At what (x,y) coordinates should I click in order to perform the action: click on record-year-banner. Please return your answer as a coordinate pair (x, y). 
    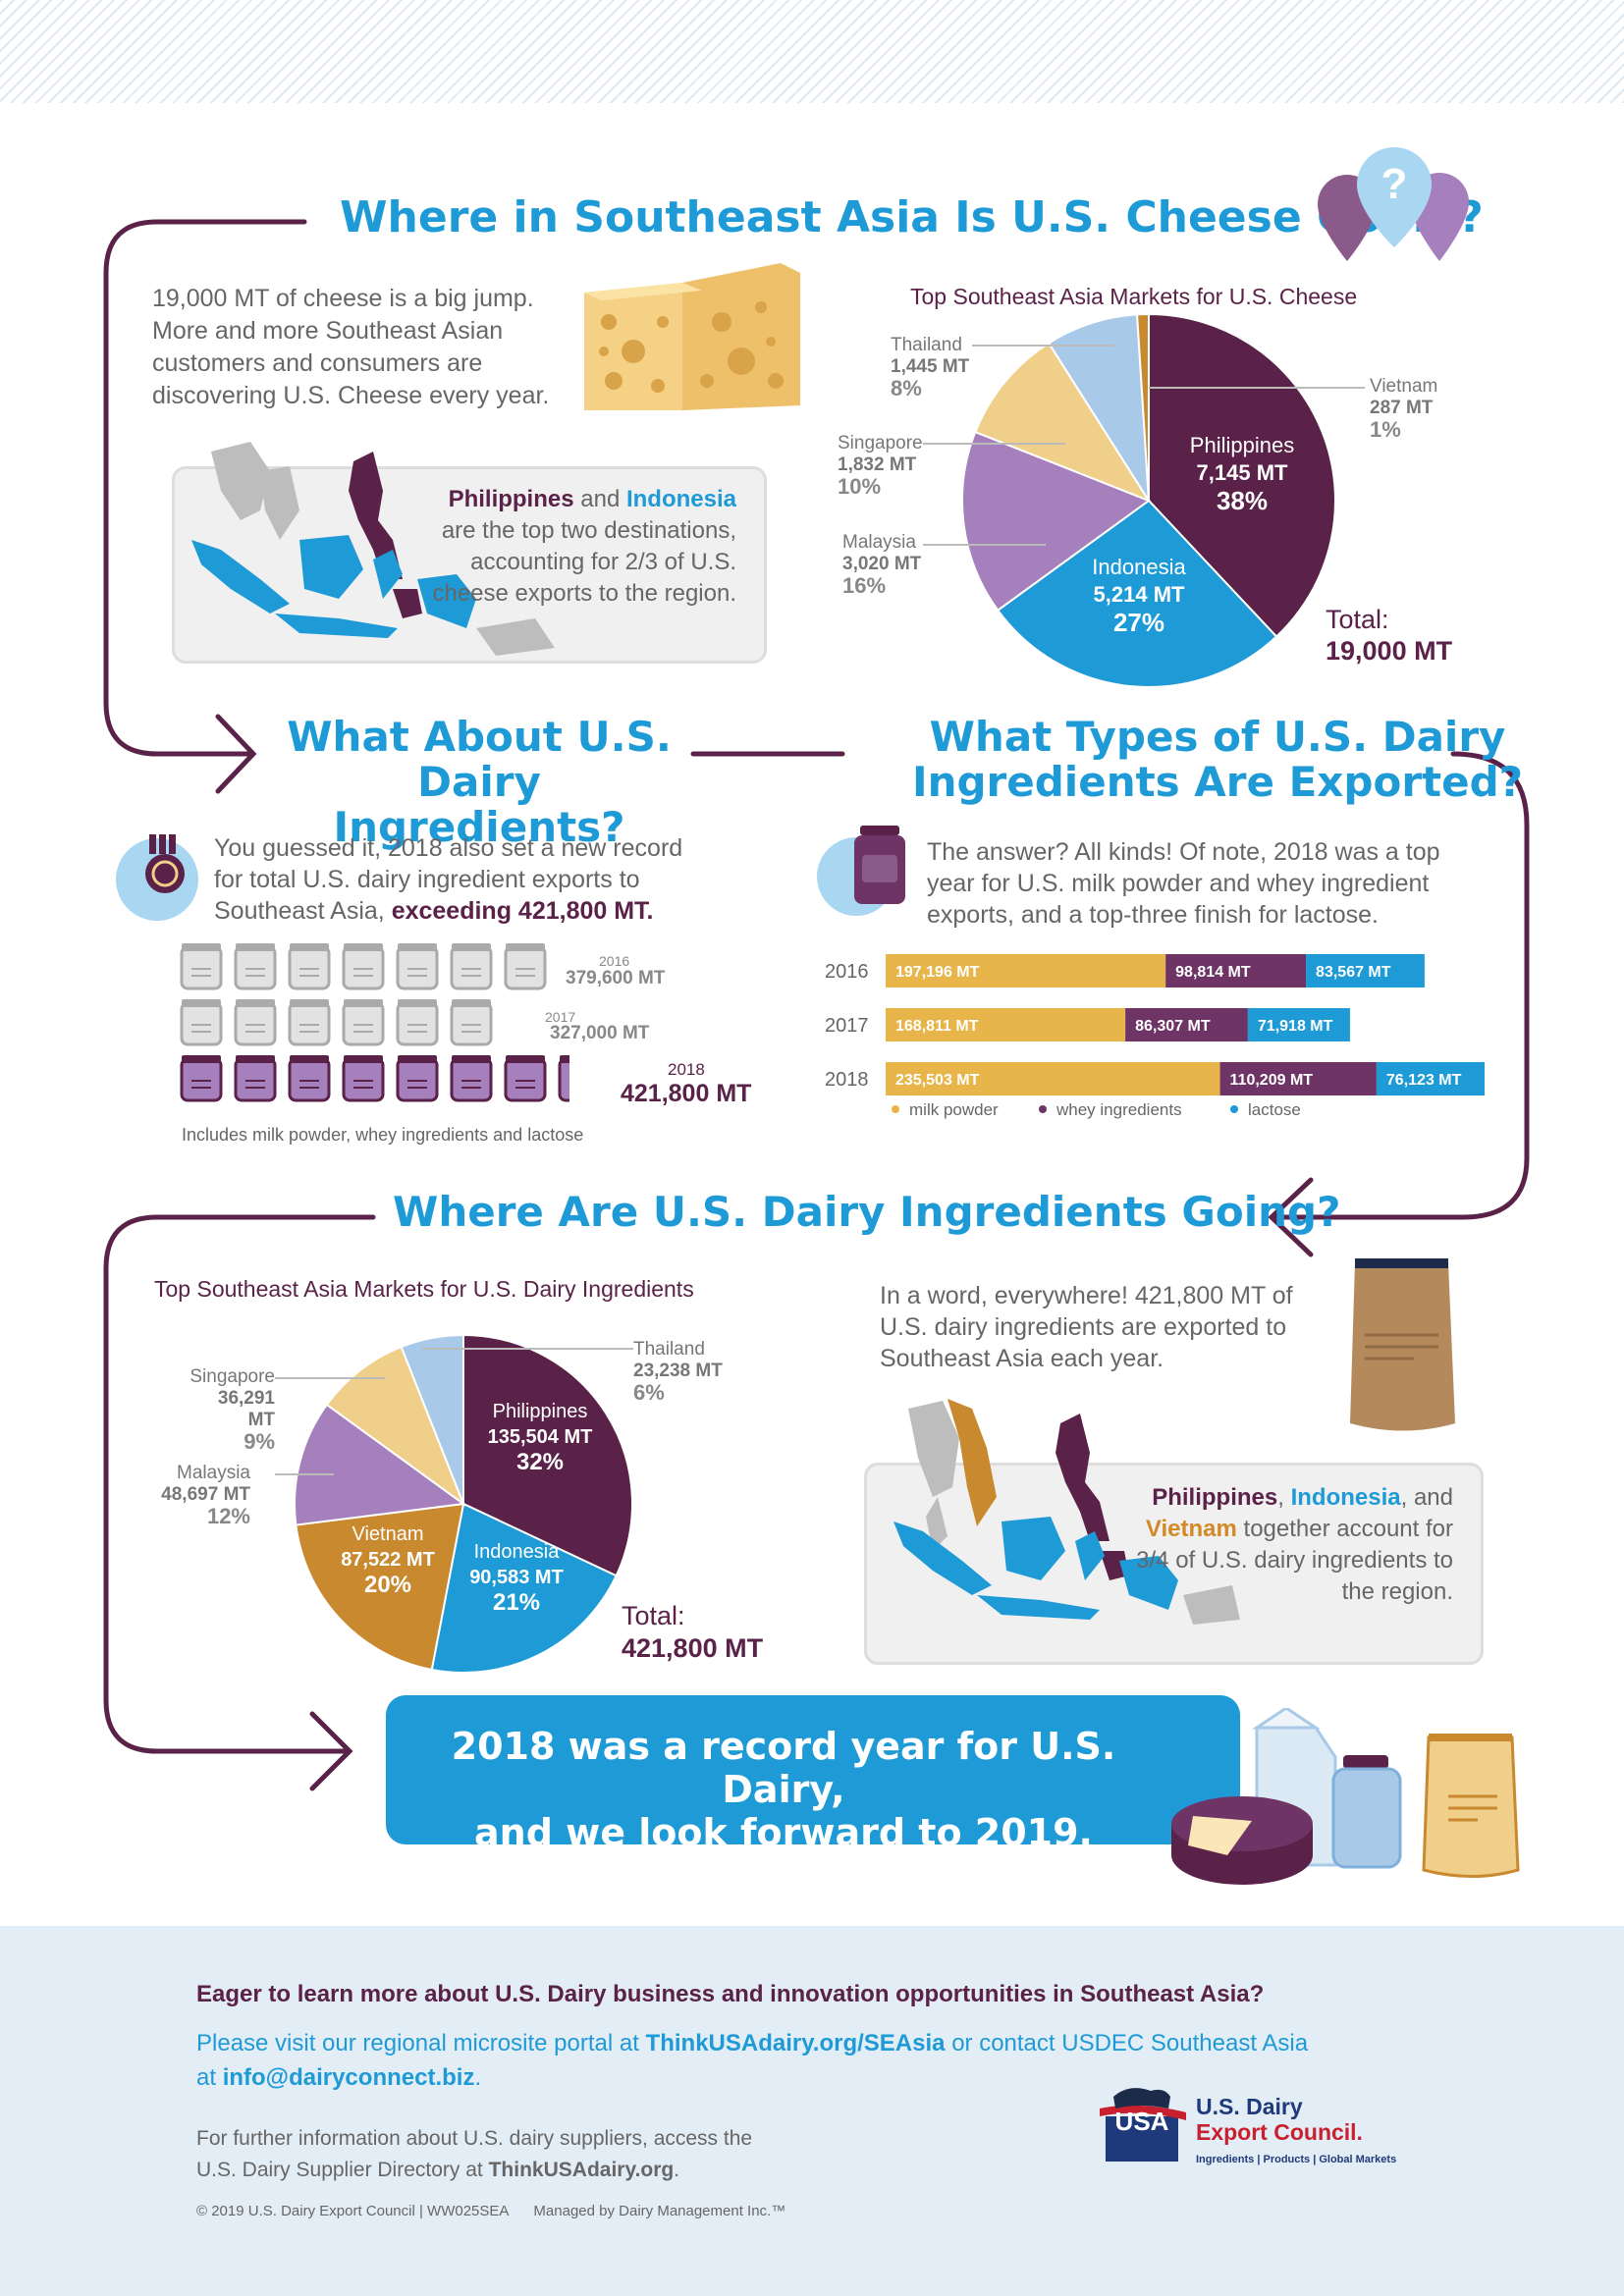
    Looking at the image, I should click on (813, 1769).